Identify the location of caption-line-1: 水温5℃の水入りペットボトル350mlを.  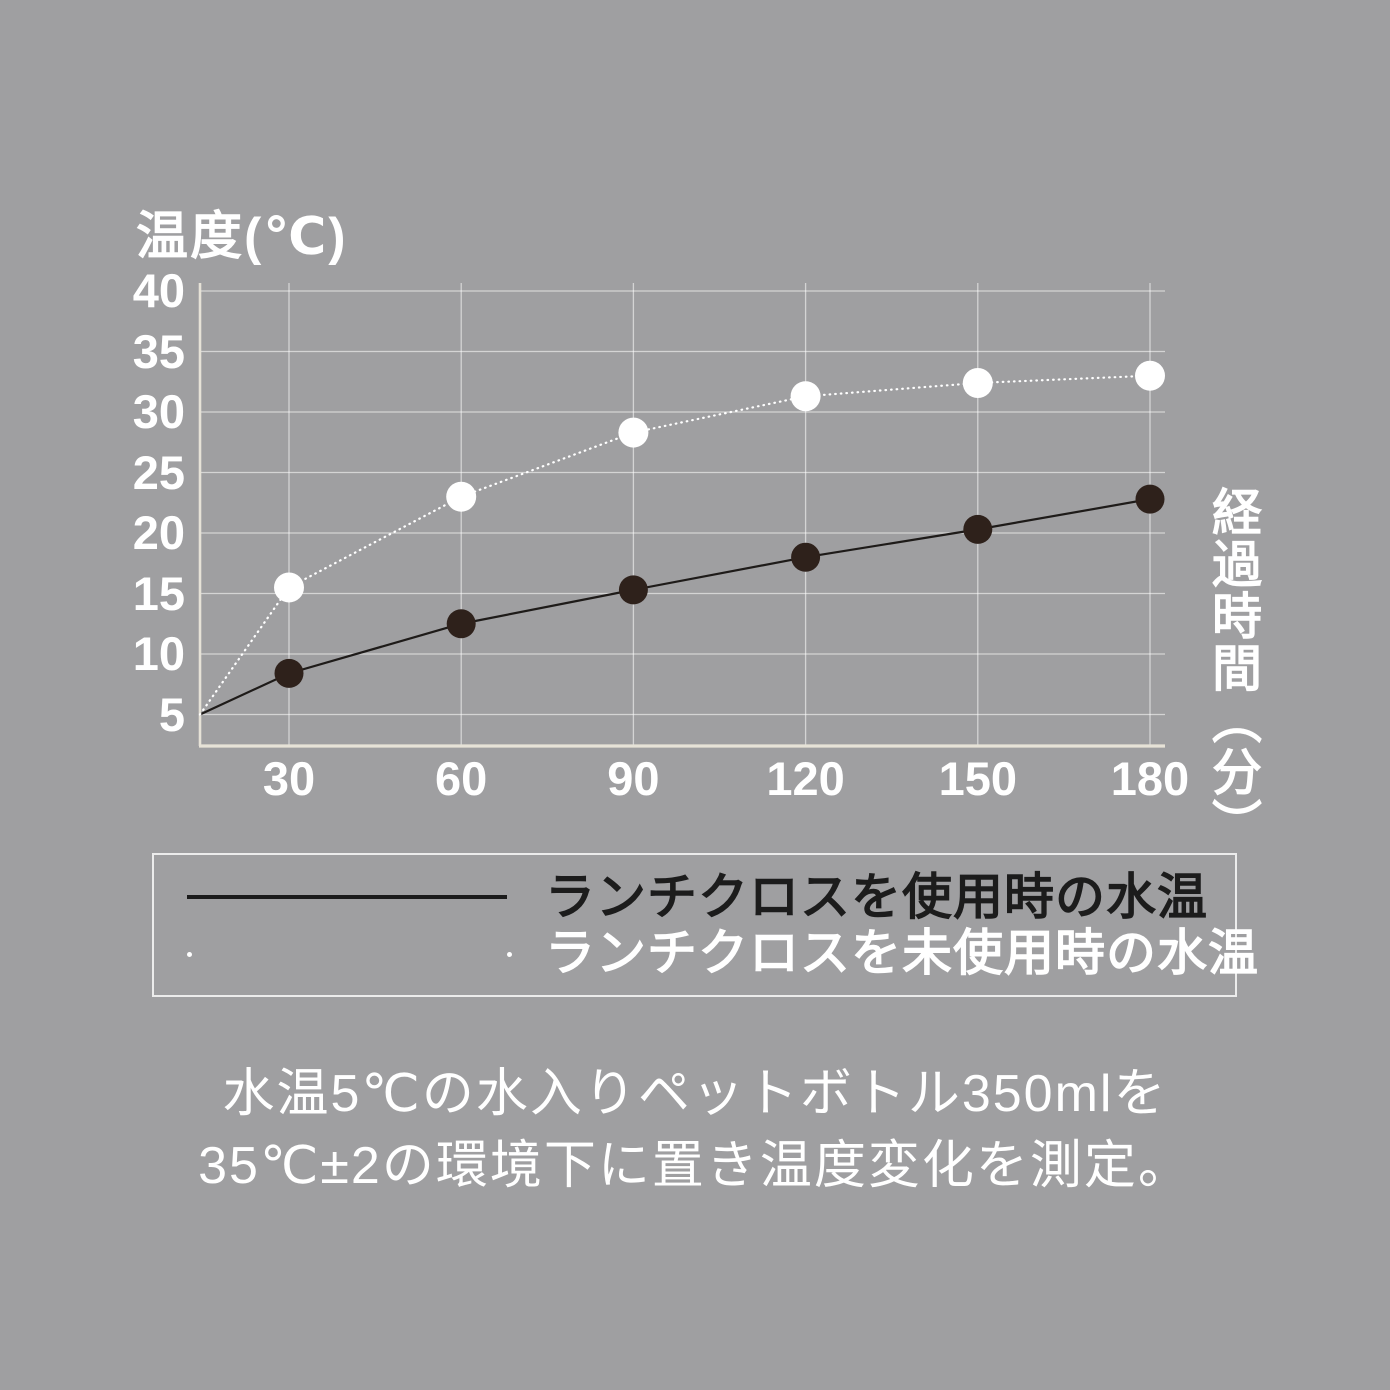
(695, 1094).